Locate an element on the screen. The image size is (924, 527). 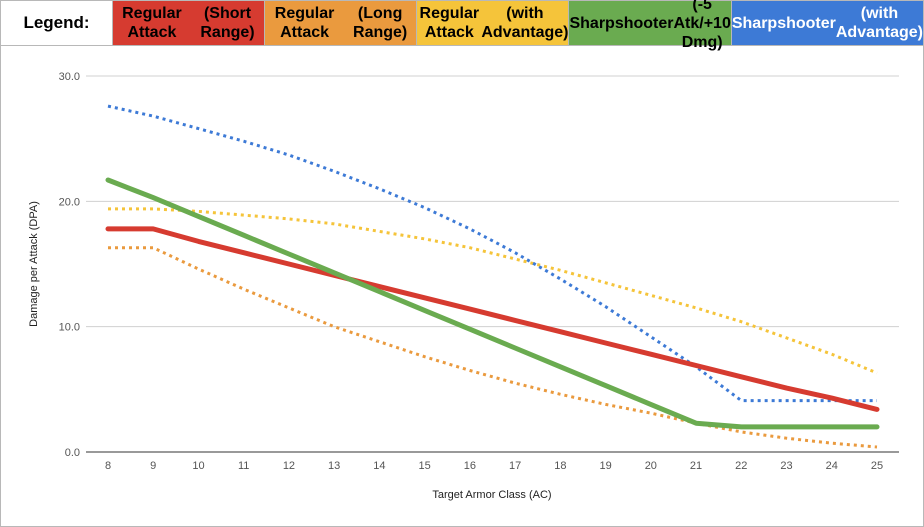
x-tick-label: 23 is located at coordinates (786, 466).